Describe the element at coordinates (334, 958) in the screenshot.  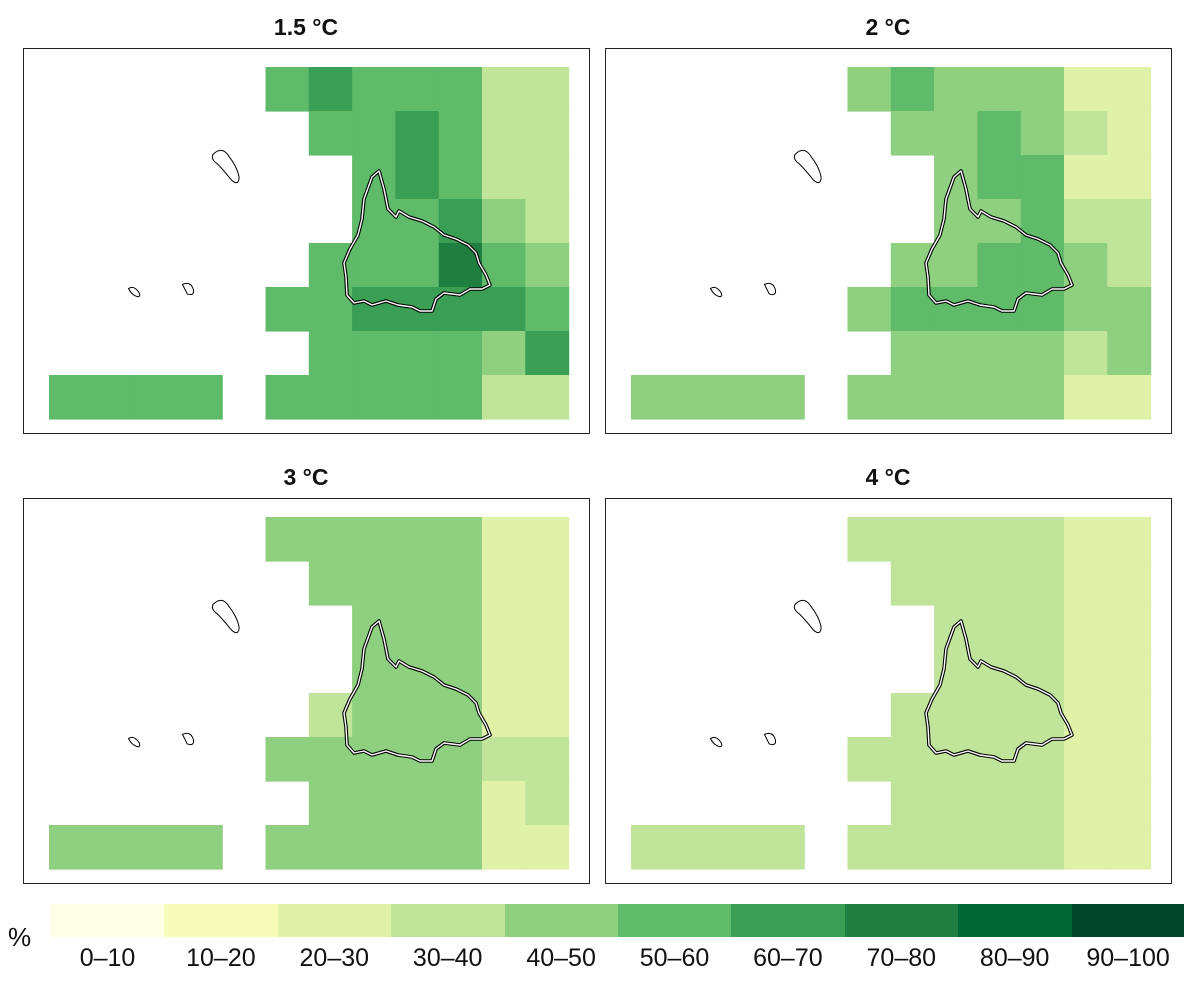
I see `legend-label: 20–30` at that location.